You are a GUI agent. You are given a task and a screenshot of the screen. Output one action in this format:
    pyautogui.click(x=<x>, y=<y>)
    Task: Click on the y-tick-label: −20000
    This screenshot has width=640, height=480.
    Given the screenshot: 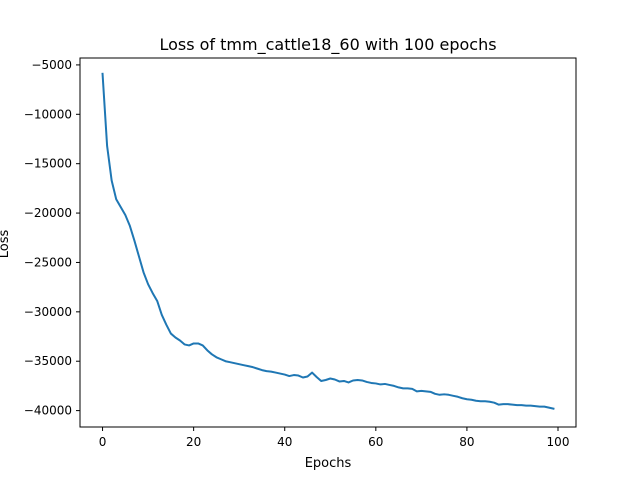 What is the action you would take?
    pyautogui.click(x=48, y=213)
    